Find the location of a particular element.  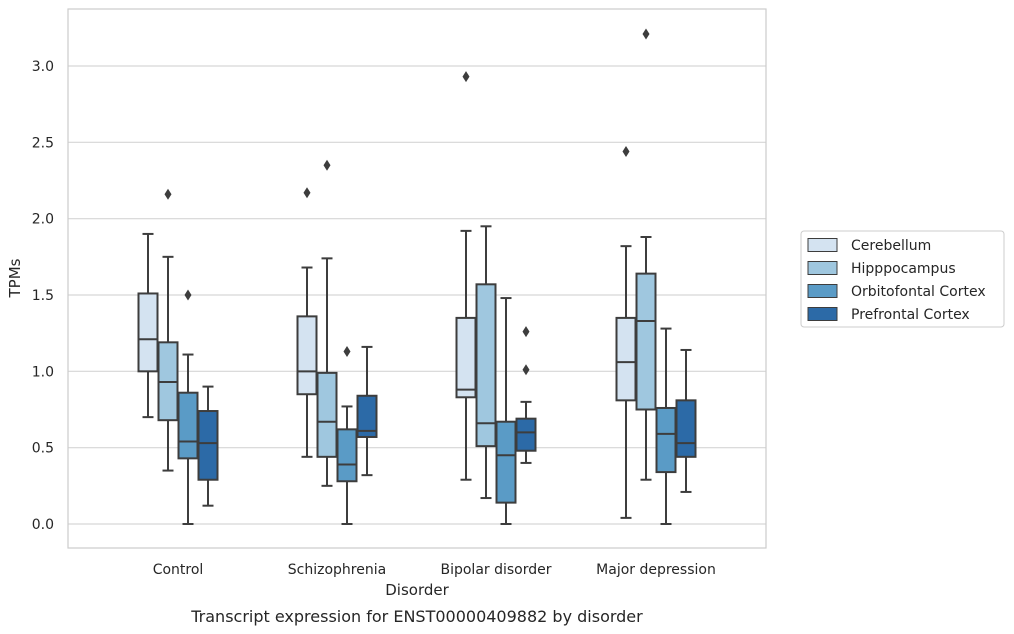

legend-label: Cerebellum is located at coordinates (891, 246).